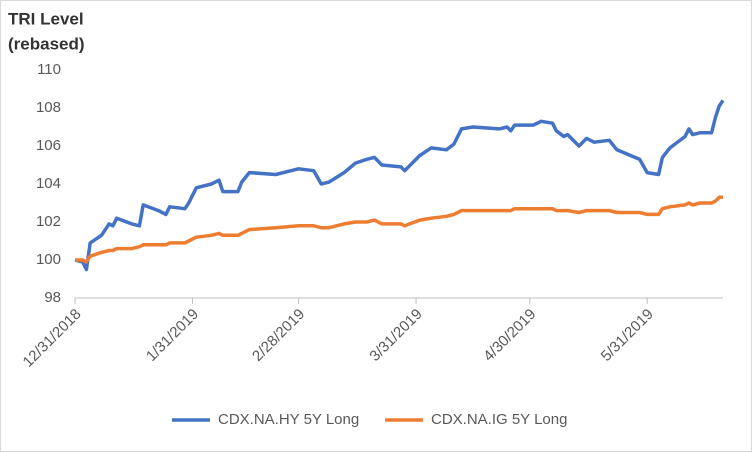  What do you see at coordinates (49, 69) in the screenshot?
I see `y-tick-label: 110` at bounding box center [49, 69].